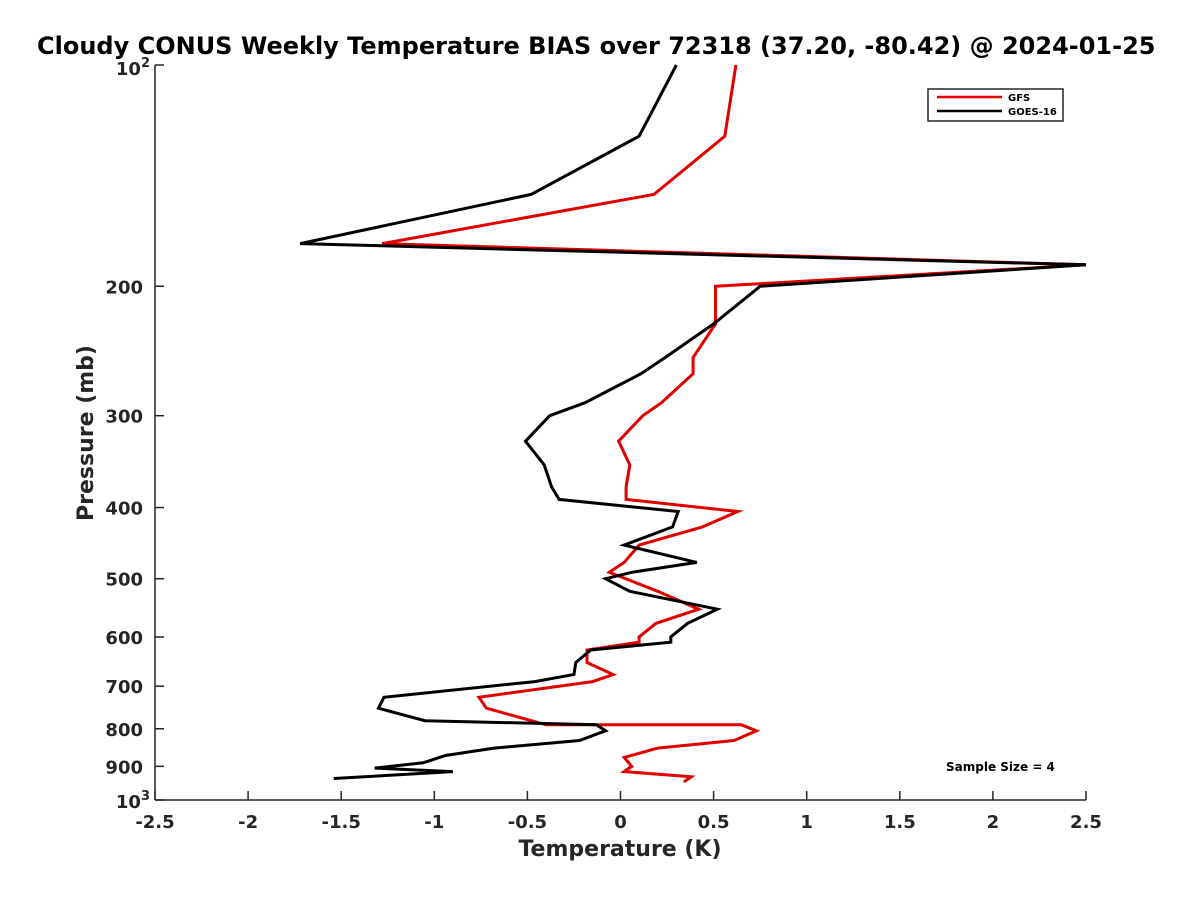  Describe the element at coordinates (1032, 112) in the screenshot. I see `legend-label-goes16: GOES-16` at that location.